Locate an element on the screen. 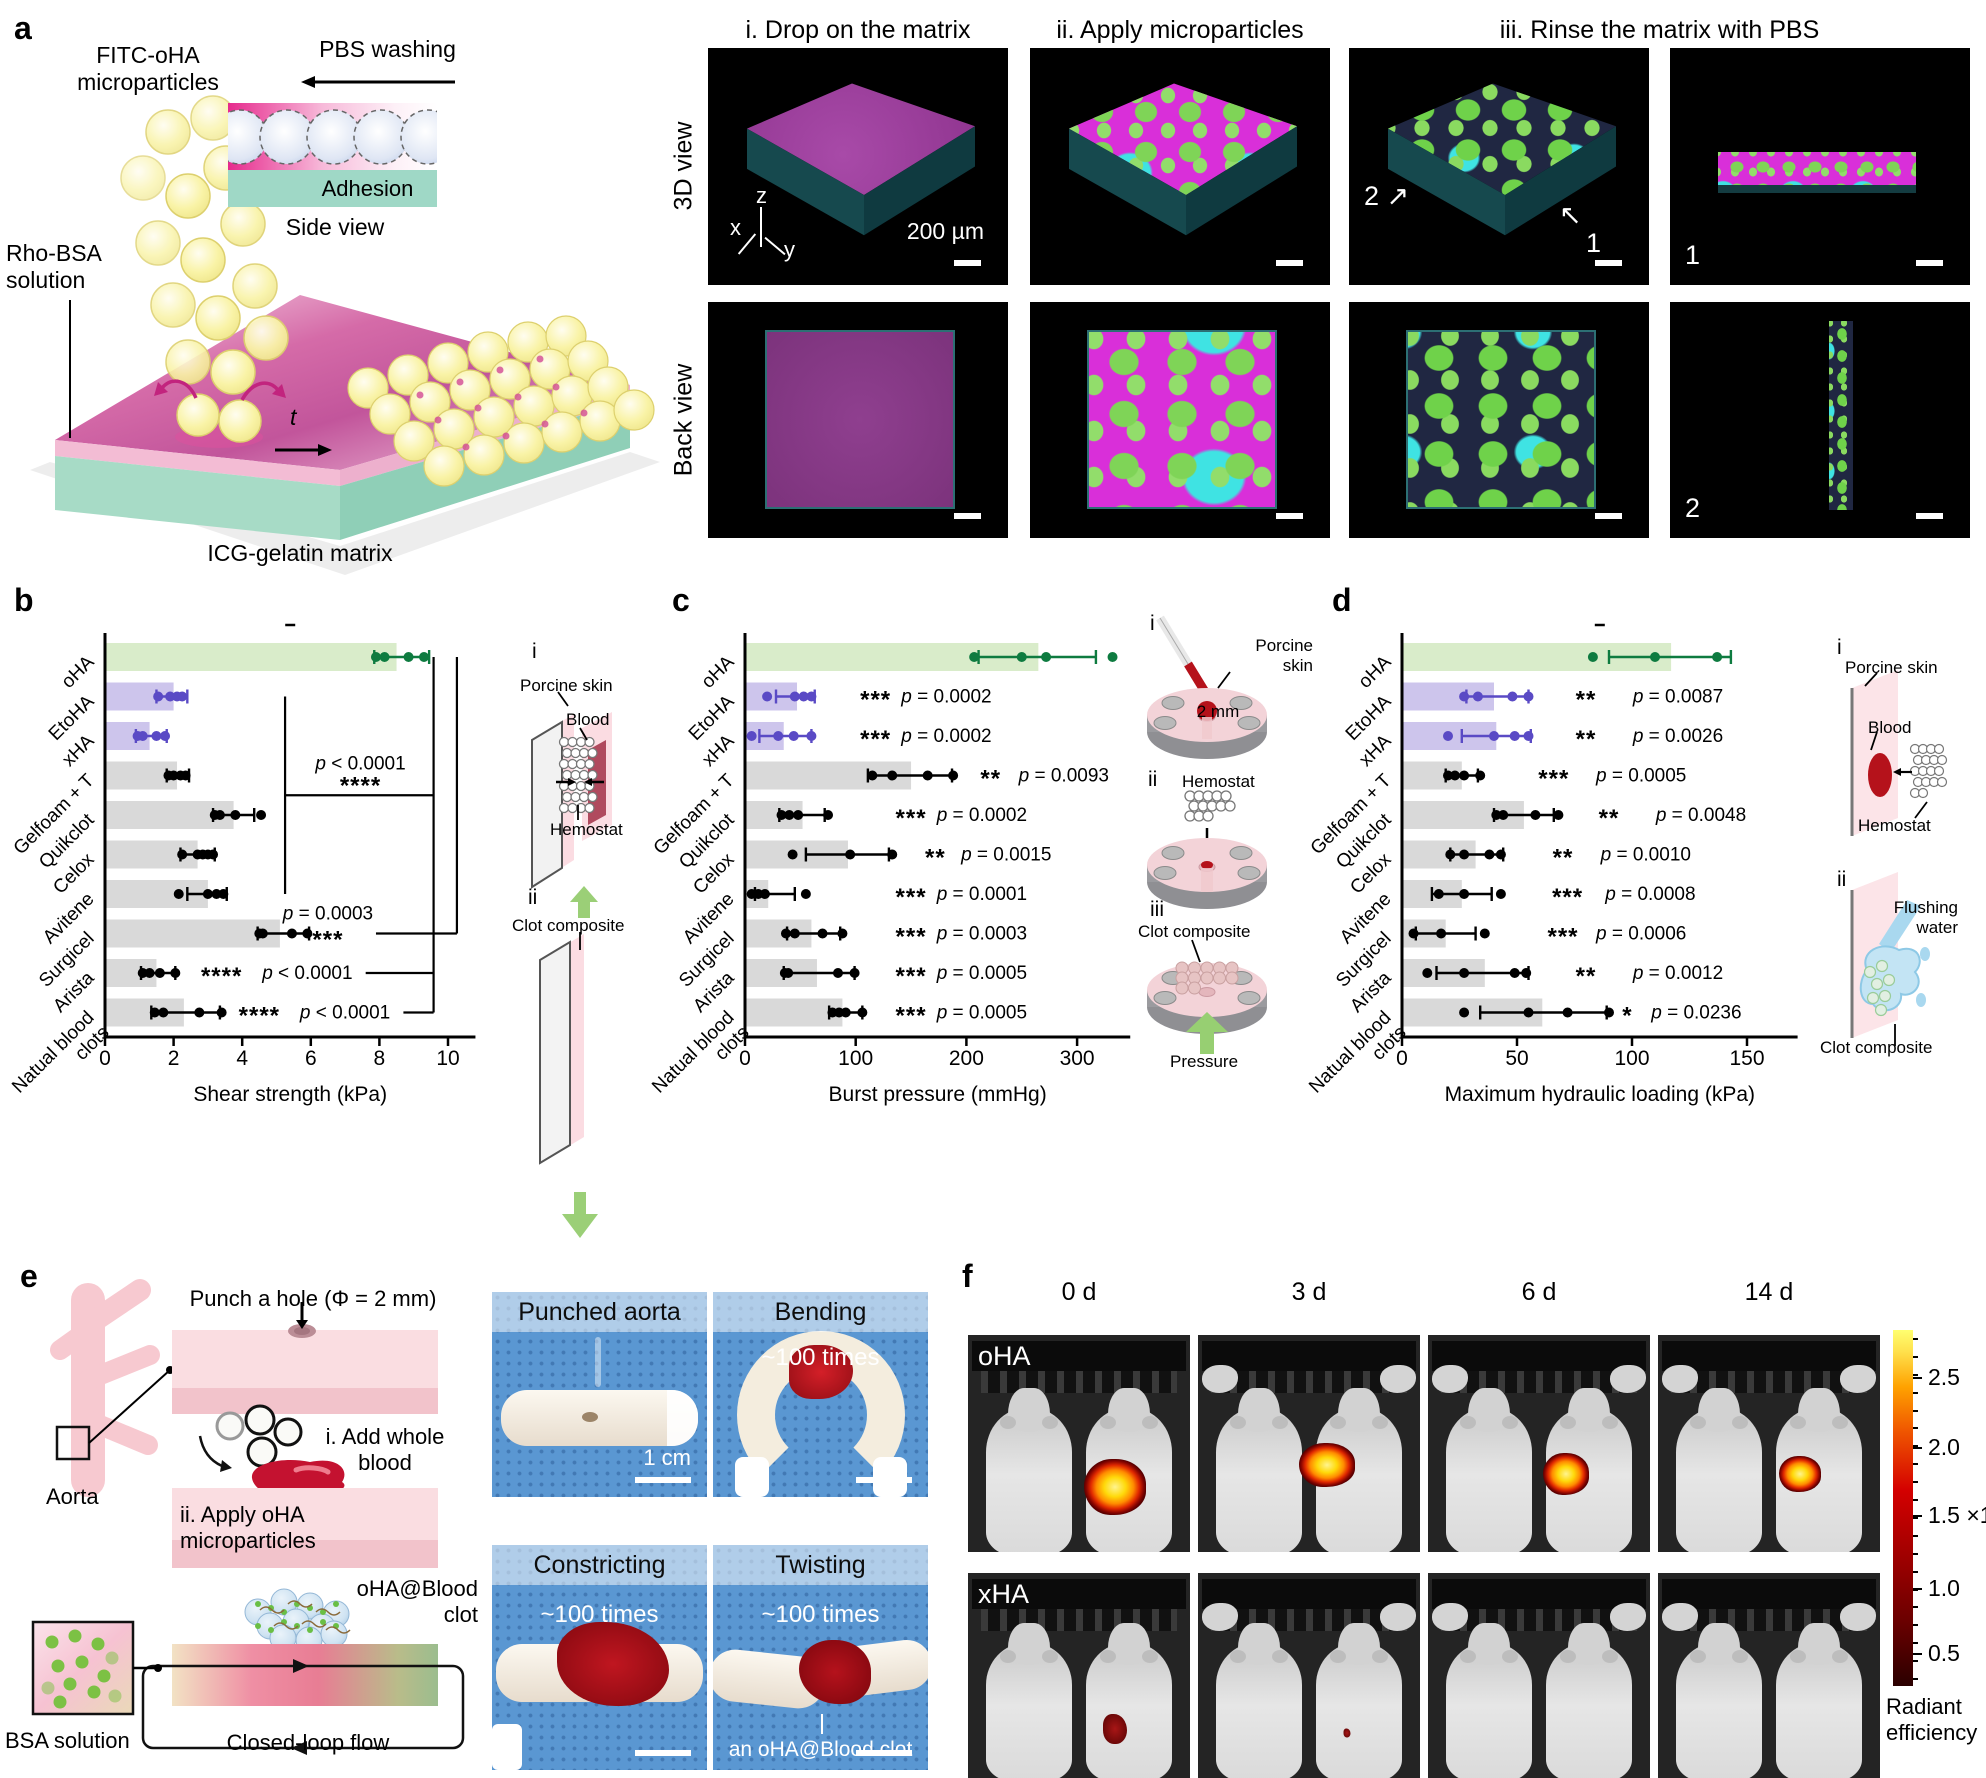 The image size is (1986, 1778). svg-text: 100 is located at coordinates (855, 1058).